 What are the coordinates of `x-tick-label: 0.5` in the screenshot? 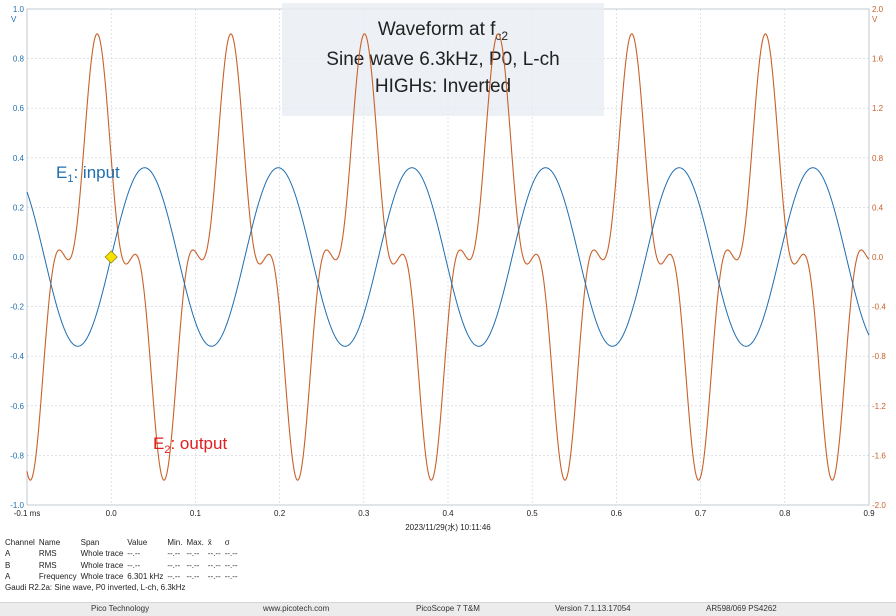 It's located at (533, 513).